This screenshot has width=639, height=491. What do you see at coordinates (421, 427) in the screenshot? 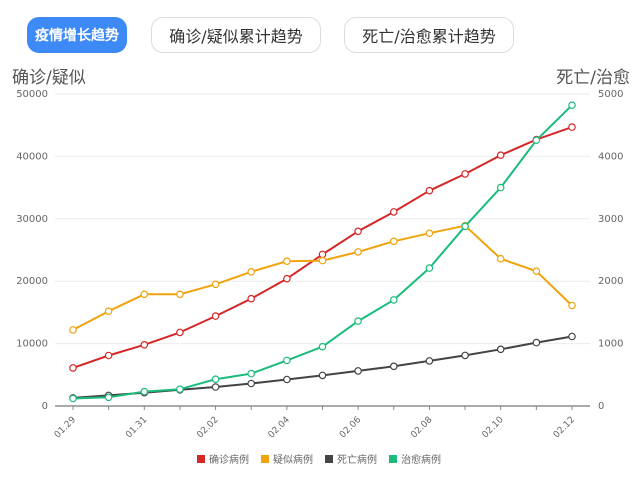
I see `x-tick-label: 02.08` at bounding box center [421, 427].